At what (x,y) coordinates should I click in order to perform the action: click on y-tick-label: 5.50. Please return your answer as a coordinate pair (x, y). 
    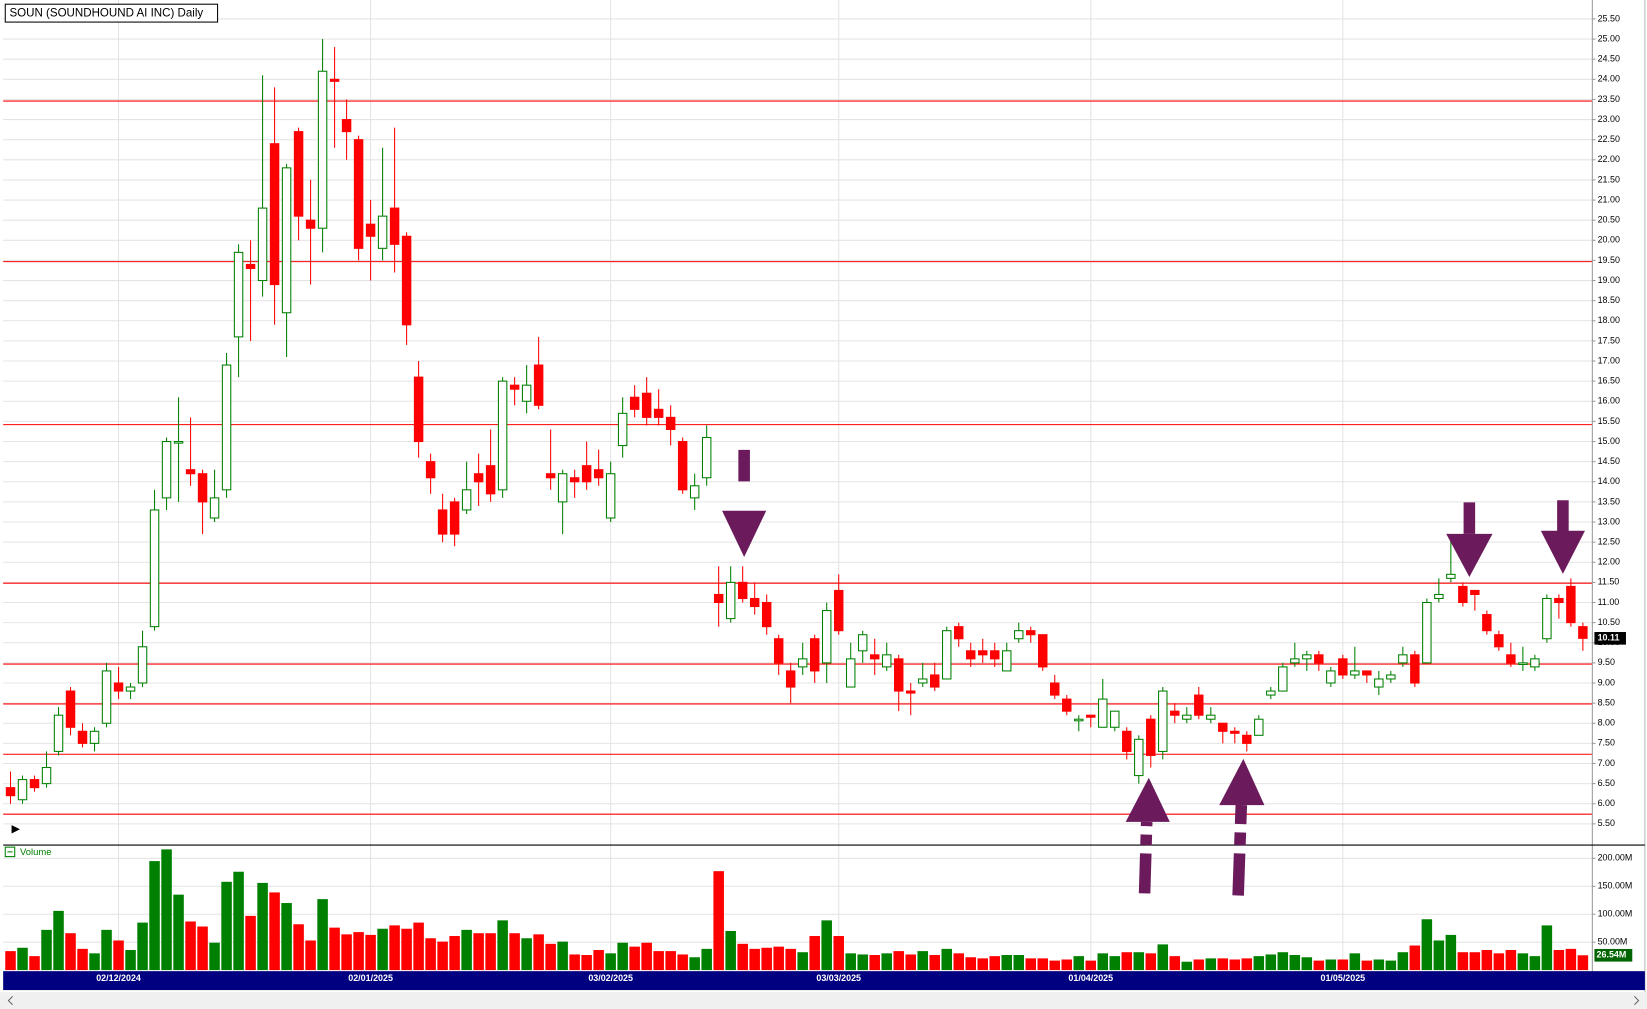
    Looking at the image, I should click on (1606, 823).